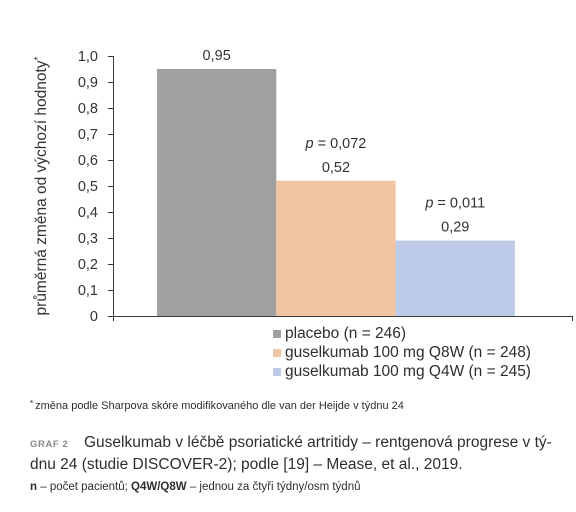 The width and height of the screenshot is (576, 512). What do you see at coordinates (342, 144) in the screenshot?
I see `p-value: = 0,072` at bounding box center [342, 144].